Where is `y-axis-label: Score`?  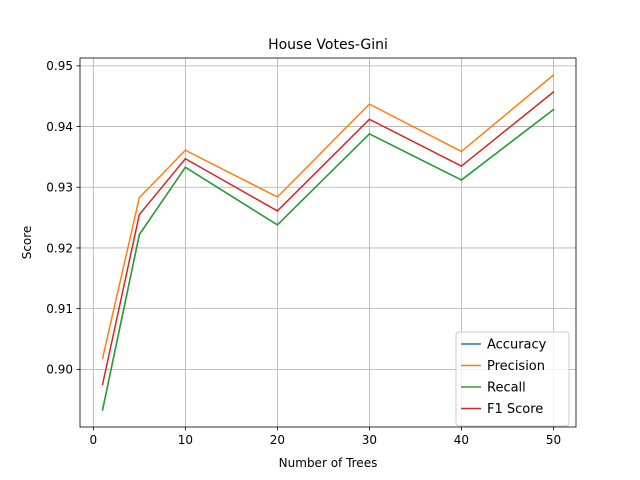 y-axis-label: Score is located at coordinates (27, 243).